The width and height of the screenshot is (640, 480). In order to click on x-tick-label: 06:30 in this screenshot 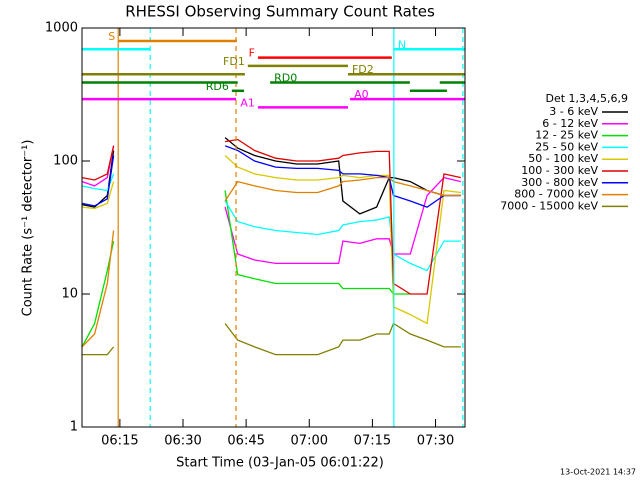, I will do `click(182, 441)`.